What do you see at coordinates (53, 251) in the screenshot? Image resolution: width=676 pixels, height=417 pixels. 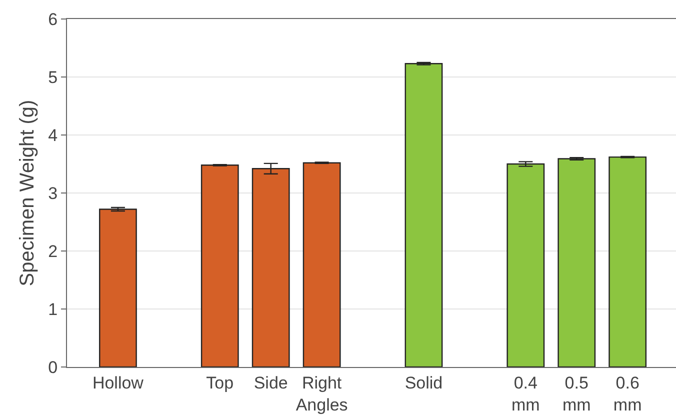 I see `y-tick-label: 2` at bounding box center [53, 251].